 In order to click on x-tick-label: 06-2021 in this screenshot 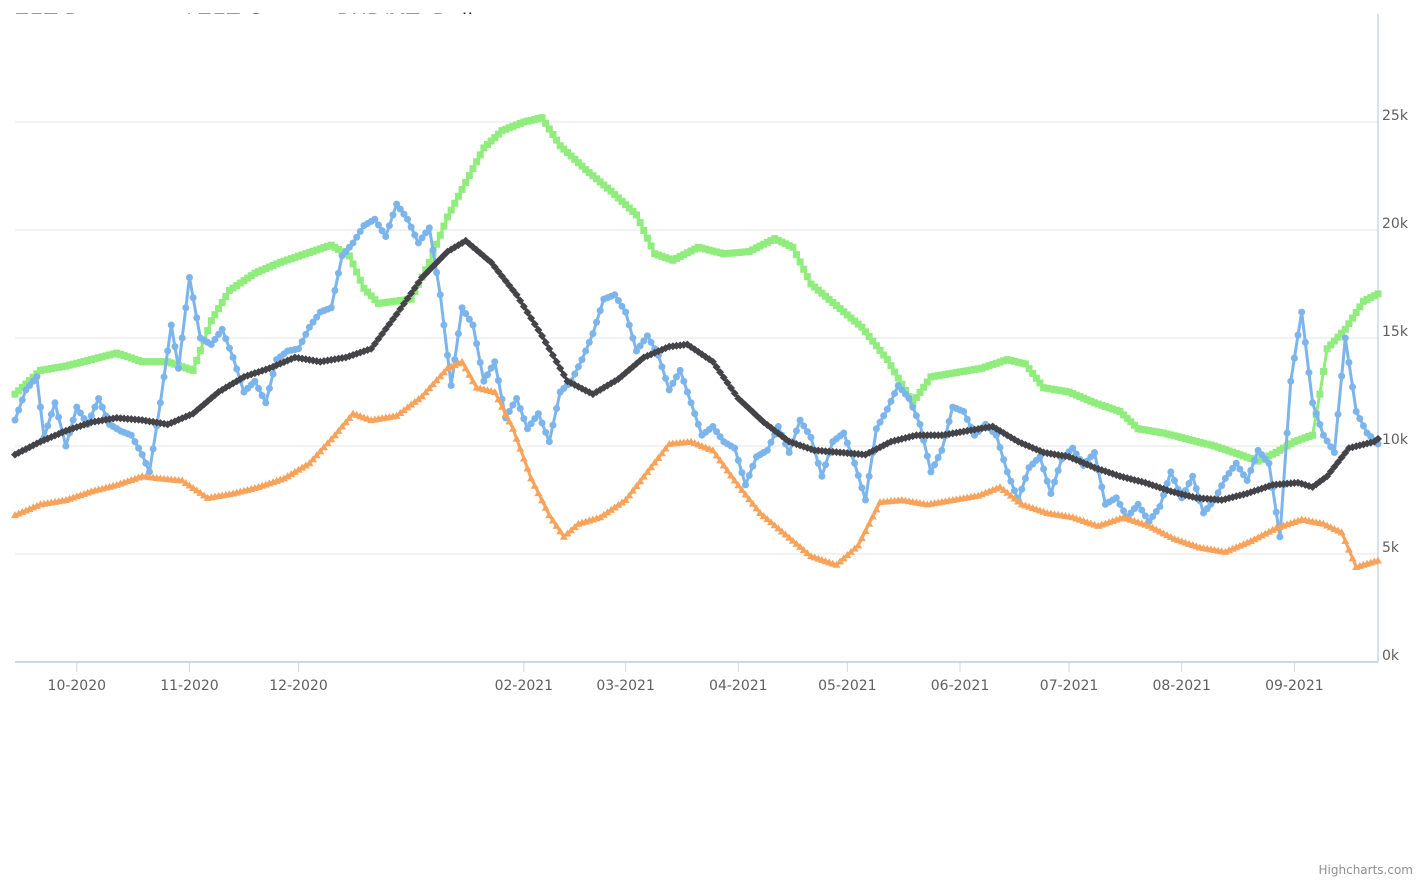, I will do `click(960, 686)`.